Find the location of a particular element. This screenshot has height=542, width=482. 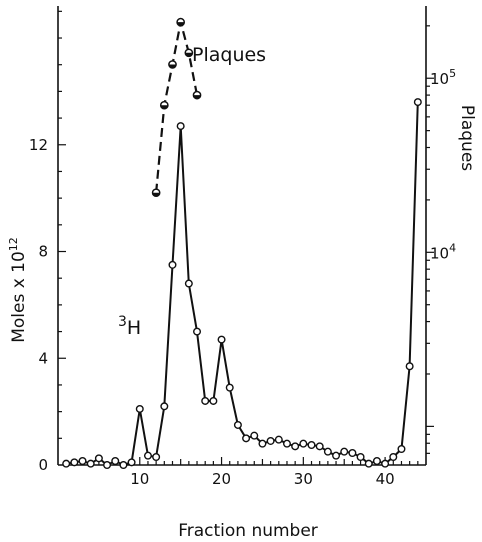

y-right-tick-label: 10⁴ is located at coordinates (443, 251).